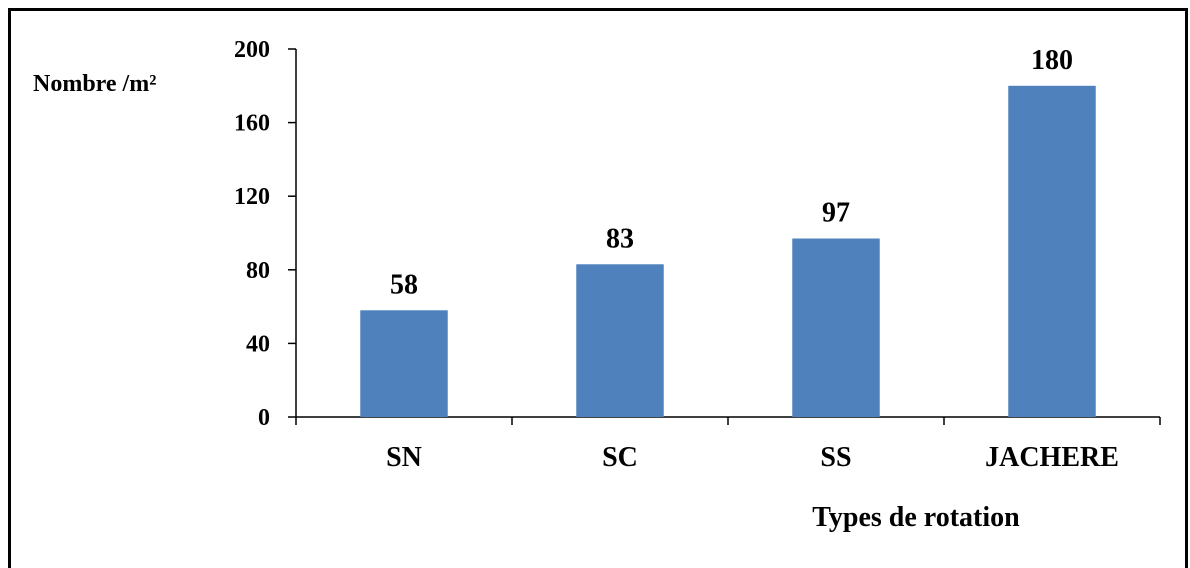  What do you see at coordinates (620, 238) in the screenshot?
I see `data-label: 83` at bounding box center [620, 238].